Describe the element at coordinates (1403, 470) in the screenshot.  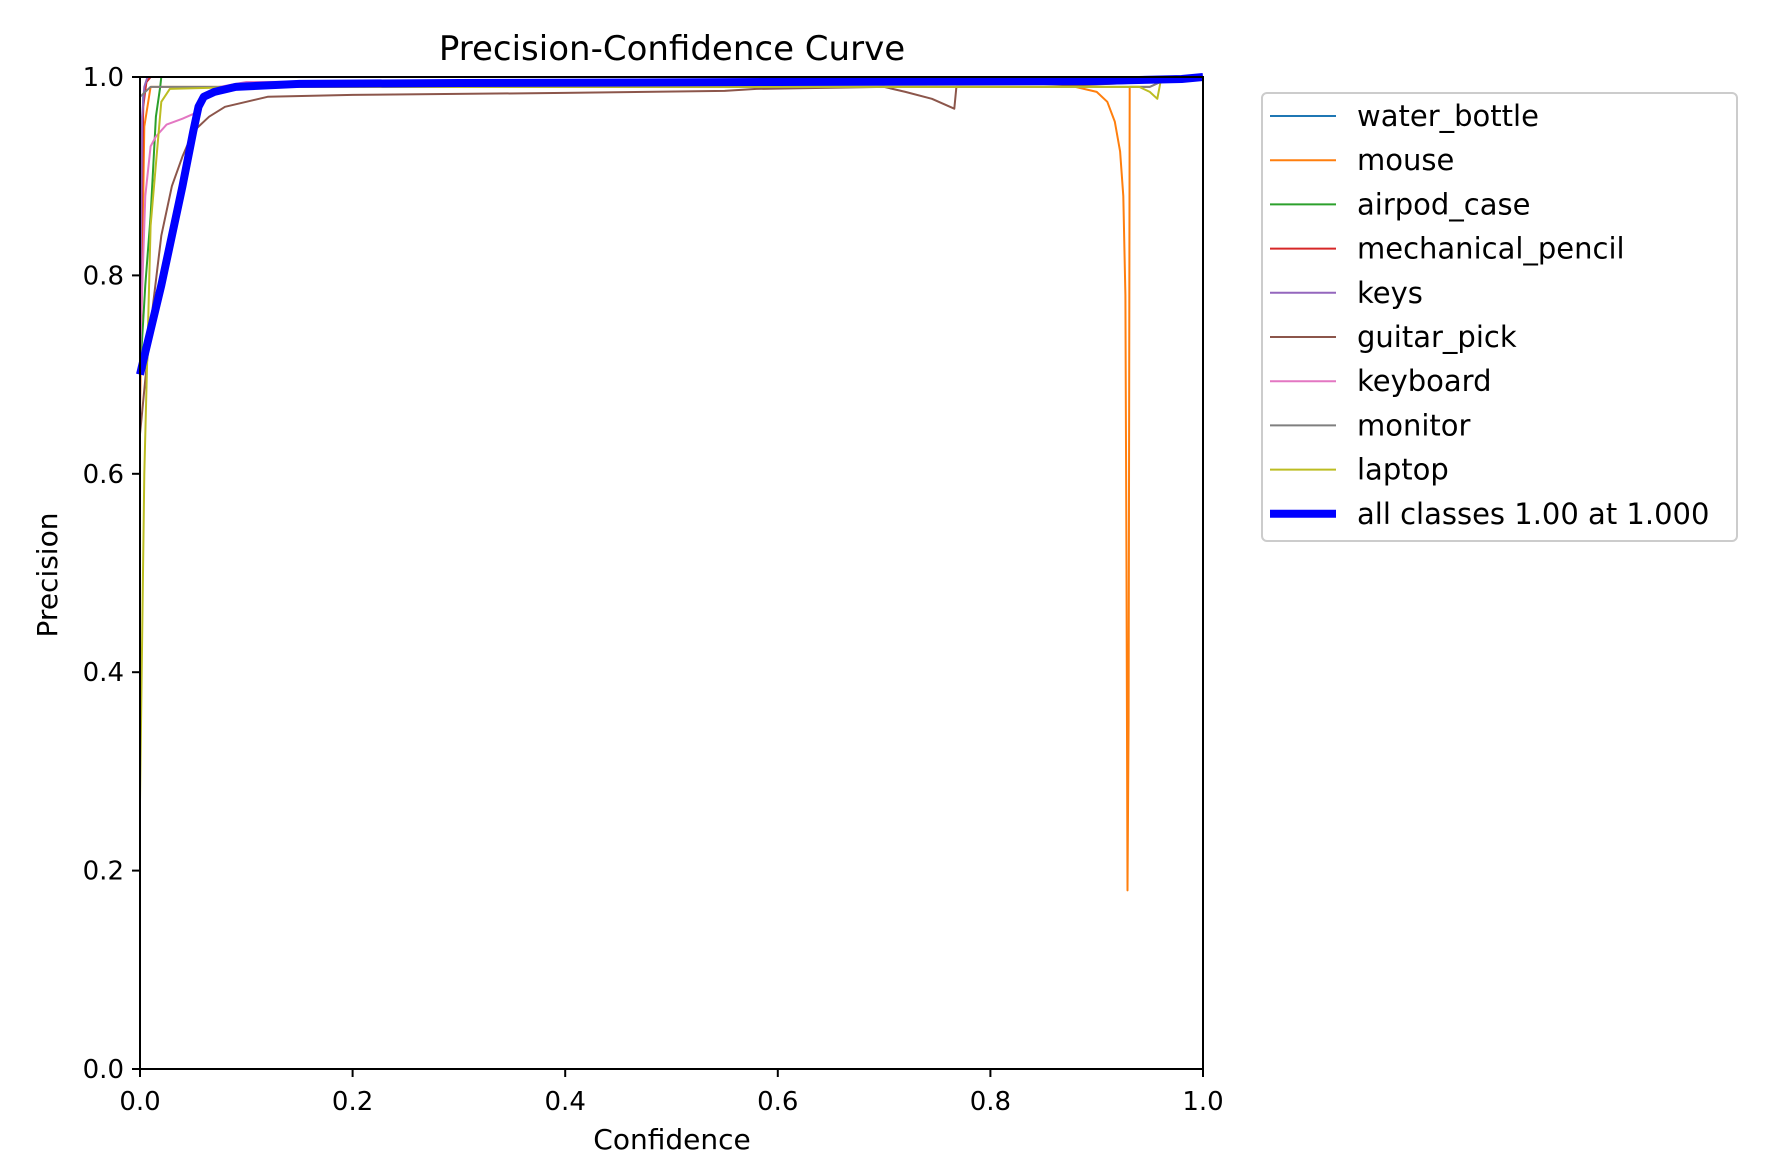
I see `legend-label: laptop` at that location.